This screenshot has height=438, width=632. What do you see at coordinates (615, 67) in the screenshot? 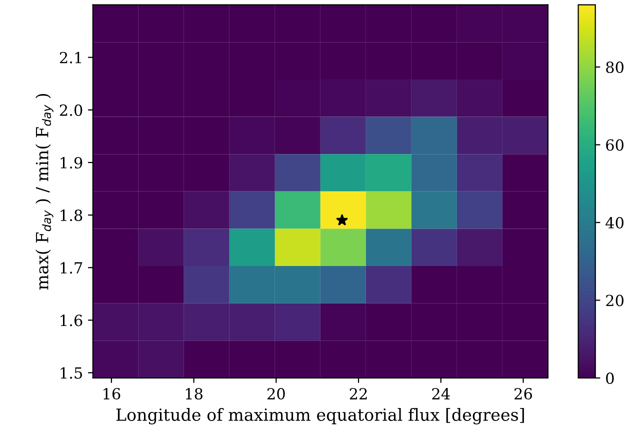
I see `color-bar-label: 80` at bounding box center [615, 67].